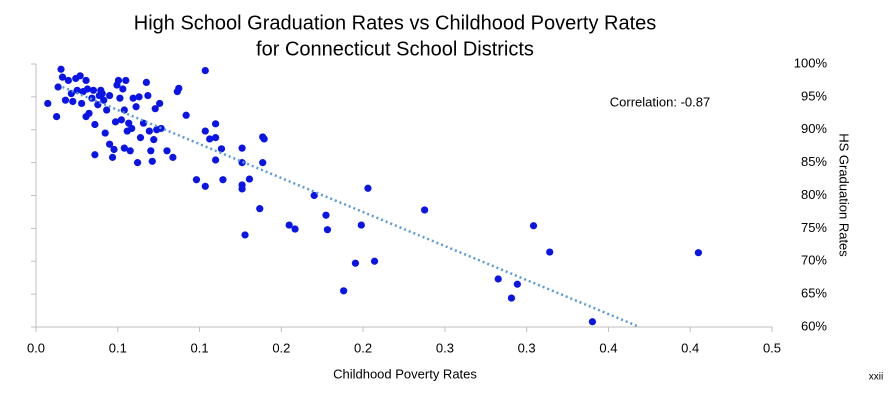 The image size is (894, 406). I want to click on y-tick-label: 70%, so click(814, 260).